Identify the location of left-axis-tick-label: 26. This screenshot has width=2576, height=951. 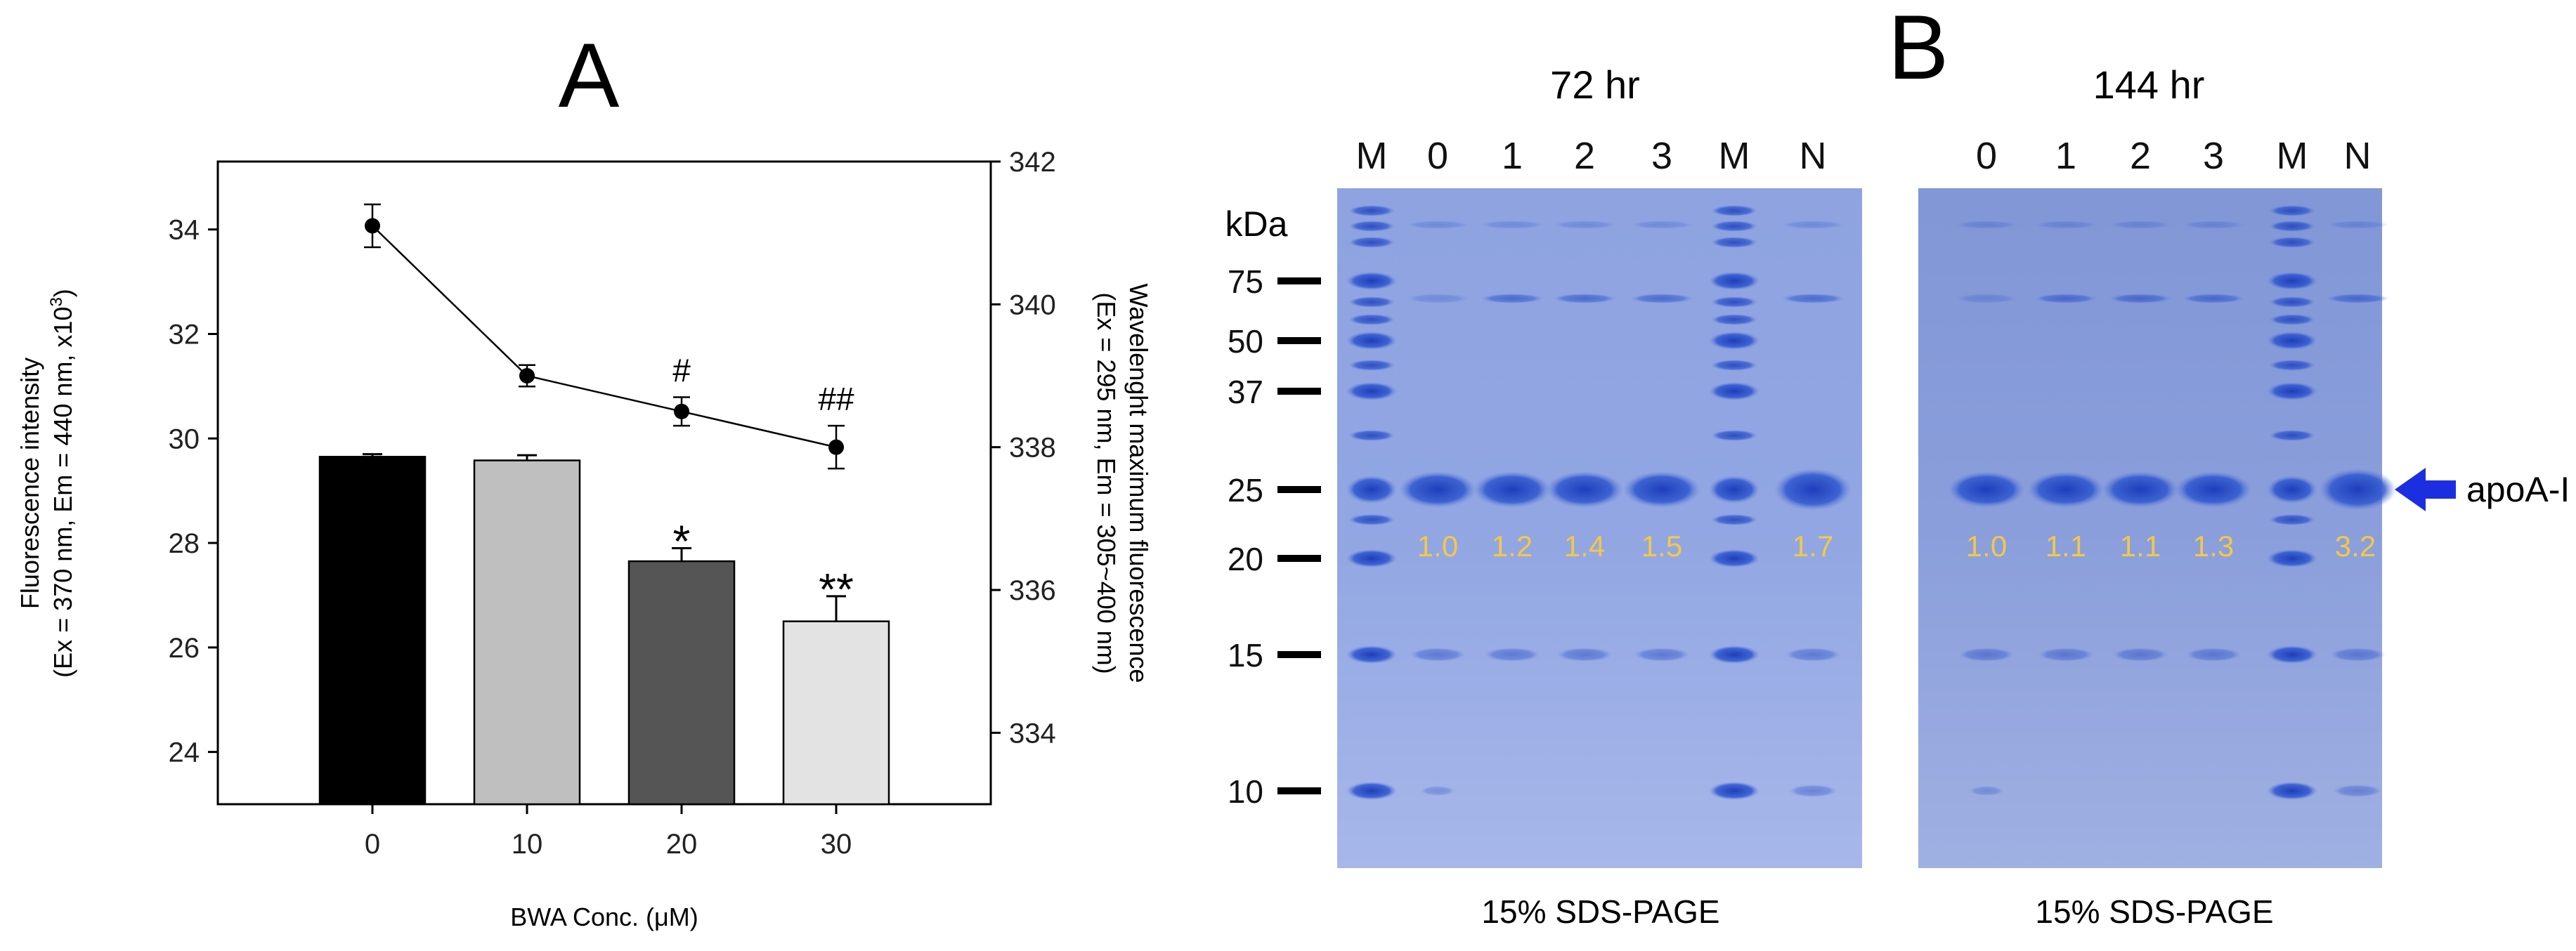
(184, 649).